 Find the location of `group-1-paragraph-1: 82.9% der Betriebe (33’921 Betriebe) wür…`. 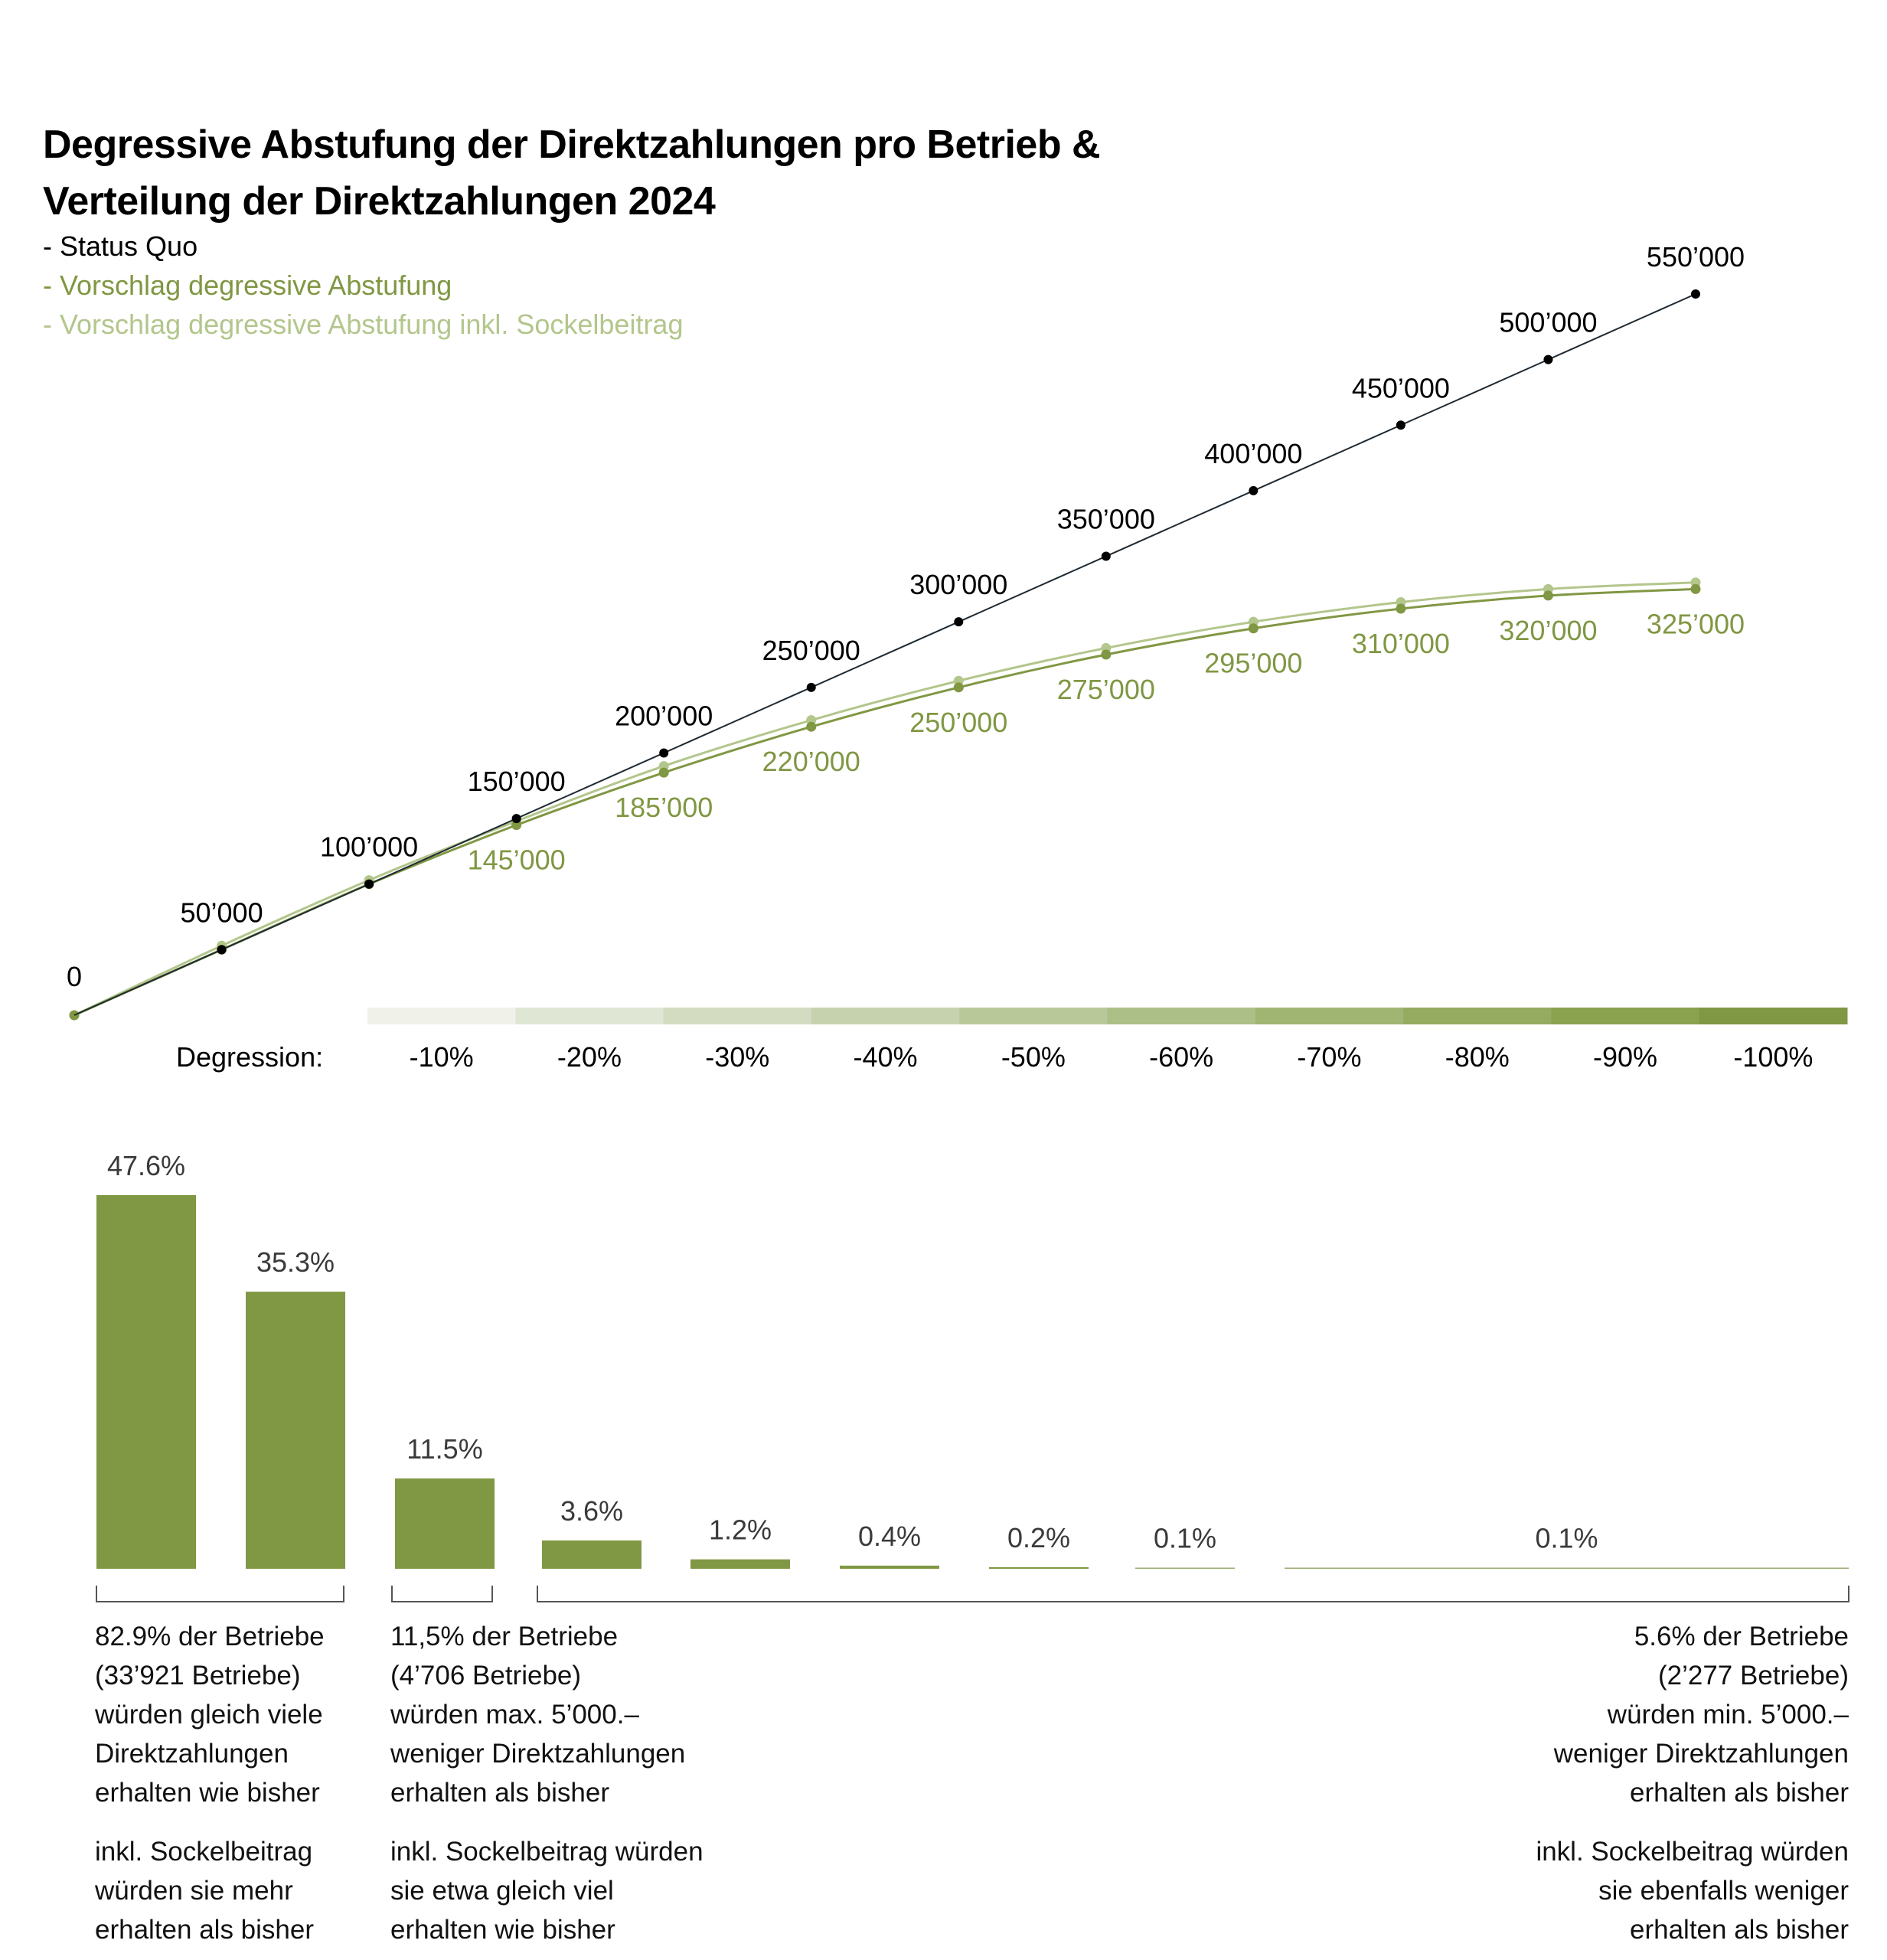

group-1-paragraph-1: 82.9% der Betriebe (33’921 Betriebe) wür… is located at coordinates (210, 1714).